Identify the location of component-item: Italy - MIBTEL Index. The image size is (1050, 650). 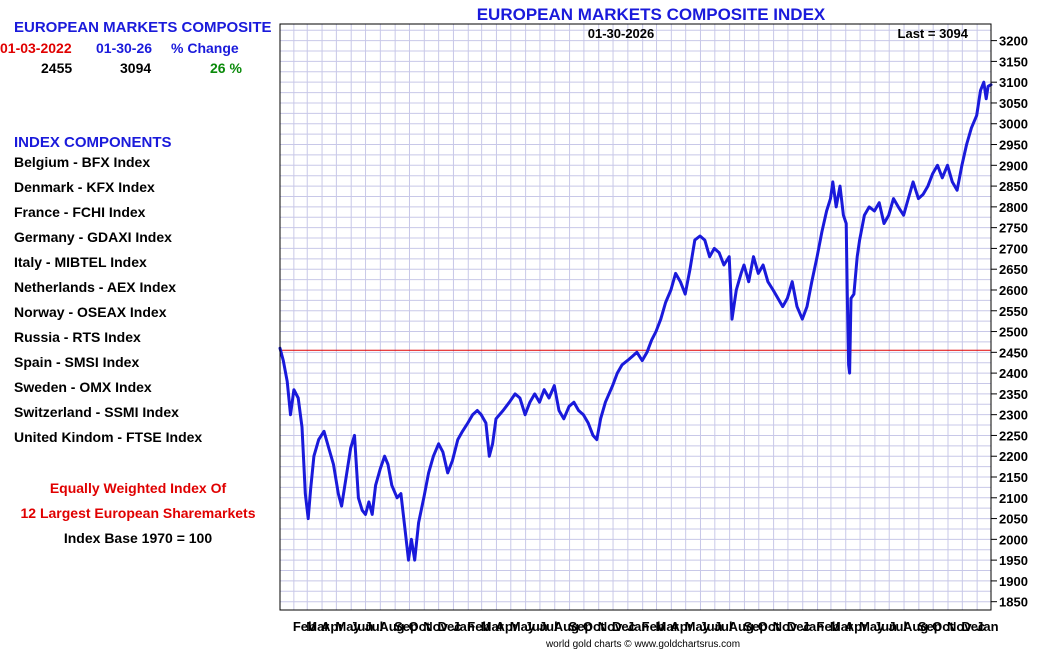
(80, 262).